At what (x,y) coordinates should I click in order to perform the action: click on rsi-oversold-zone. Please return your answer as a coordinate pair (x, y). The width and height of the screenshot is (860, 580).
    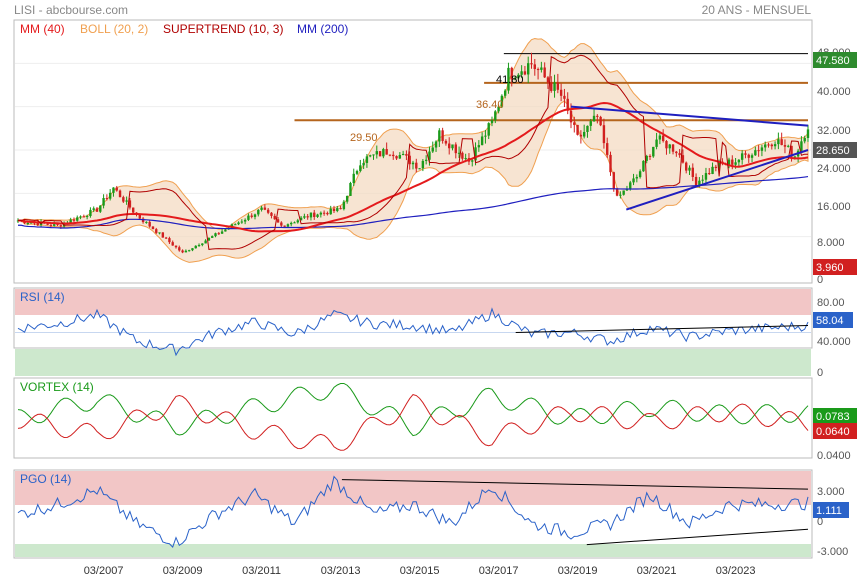
    Looking at the image, I should click on (413, 362).